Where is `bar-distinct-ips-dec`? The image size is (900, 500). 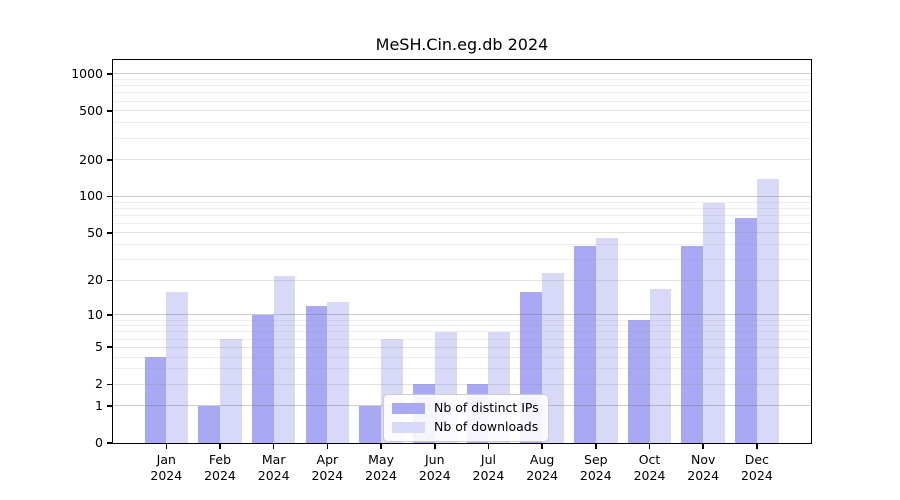
bar-distinct-ips-dec is located at coordinates (746, 330).